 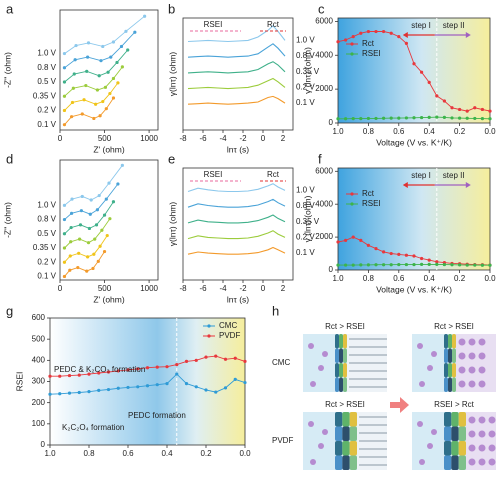 What do you see at coordinates (171, 8) in the screenshot?
I see `panel-letter: b` at bounding box center [171, 8].